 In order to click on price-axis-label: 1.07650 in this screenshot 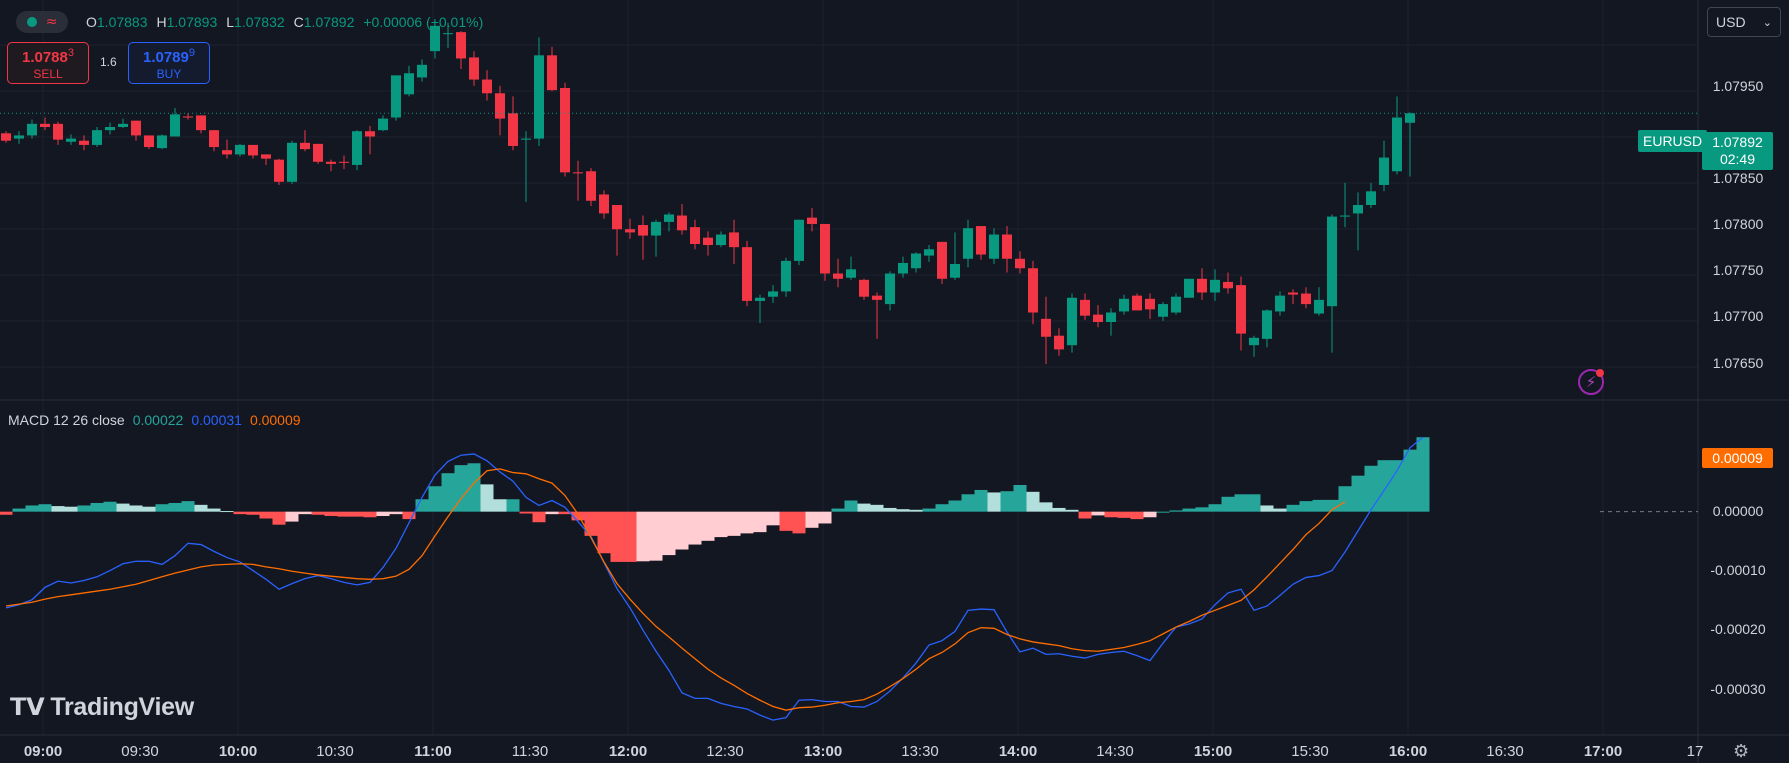, I will do `click(1738, 363)`.